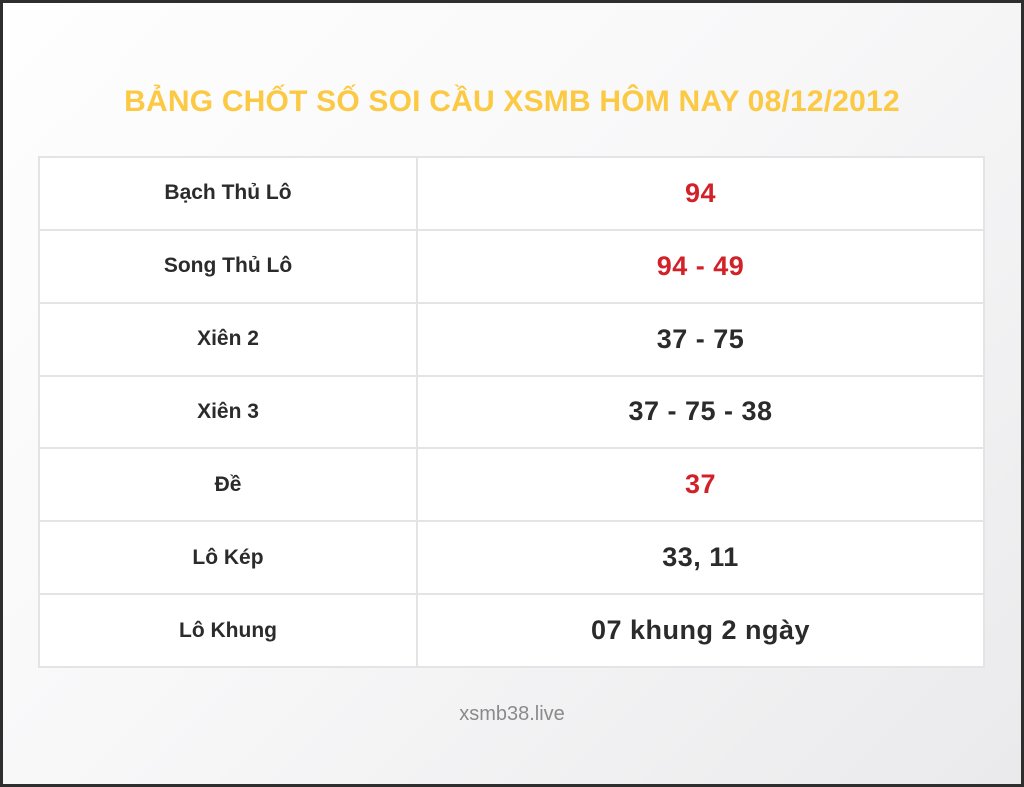  Describe the element at coordinates (228, 412) in the screenshot. I see `table-row-3-label: Xiên 3` at that location.